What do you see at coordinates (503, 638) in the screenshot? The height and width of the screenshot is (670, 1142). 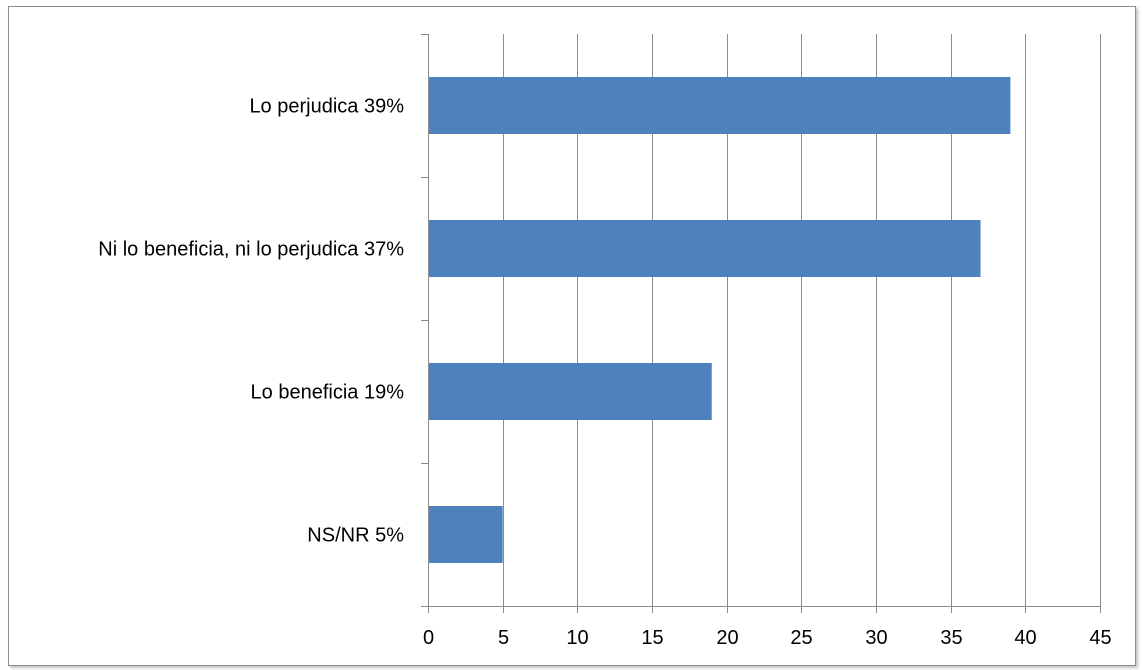 I see `x-tick-label: 5` at bounding box center [503, 638].